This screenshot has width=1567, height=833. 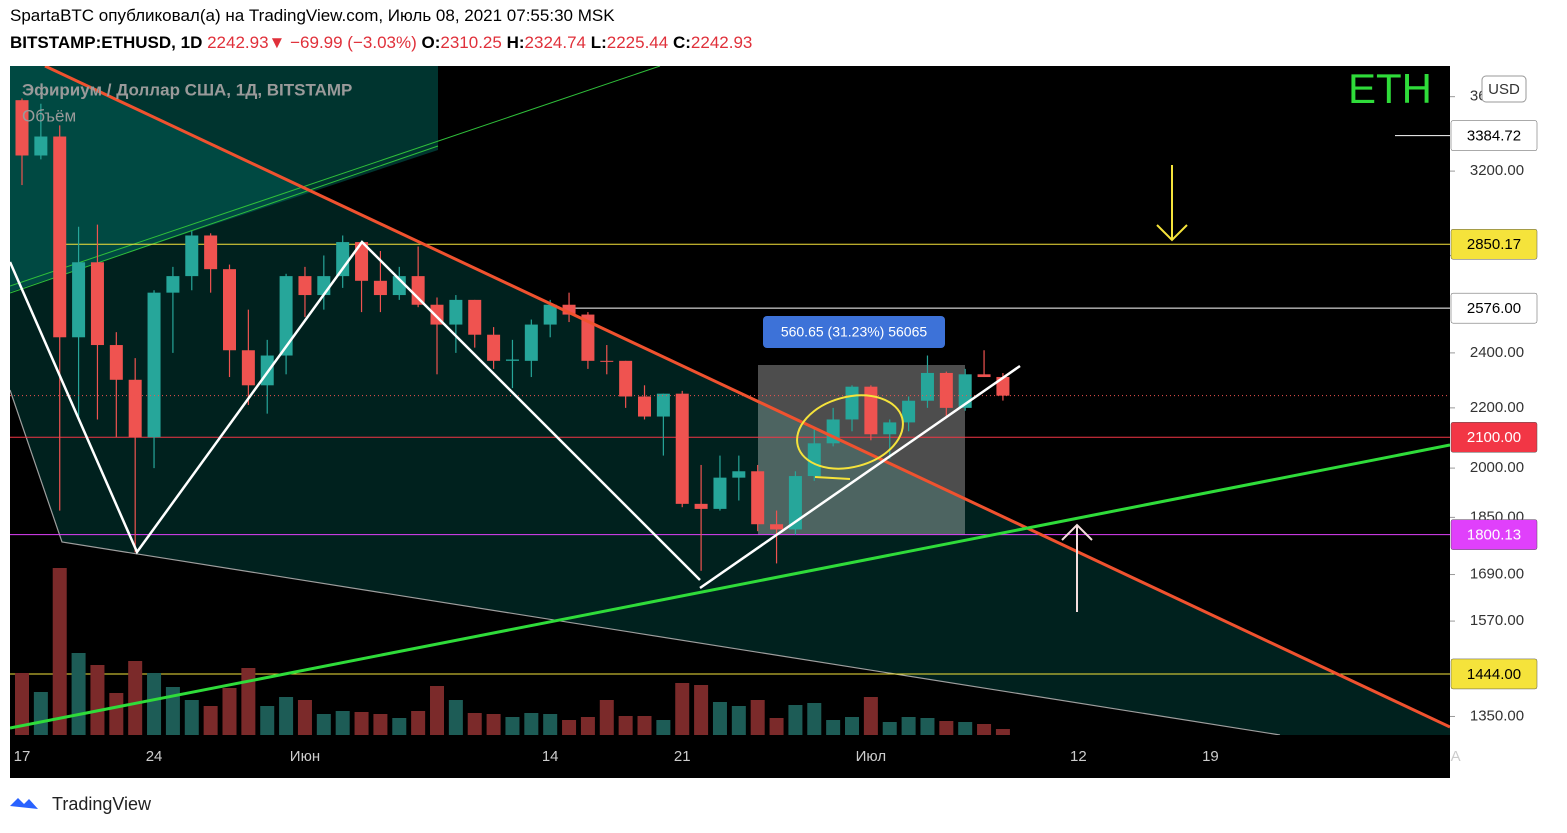 What do you see at coordinates (353, 42) in the screenshot?
I see `change: −69.99 (−3.03%)` at bounding box center [353, 42].